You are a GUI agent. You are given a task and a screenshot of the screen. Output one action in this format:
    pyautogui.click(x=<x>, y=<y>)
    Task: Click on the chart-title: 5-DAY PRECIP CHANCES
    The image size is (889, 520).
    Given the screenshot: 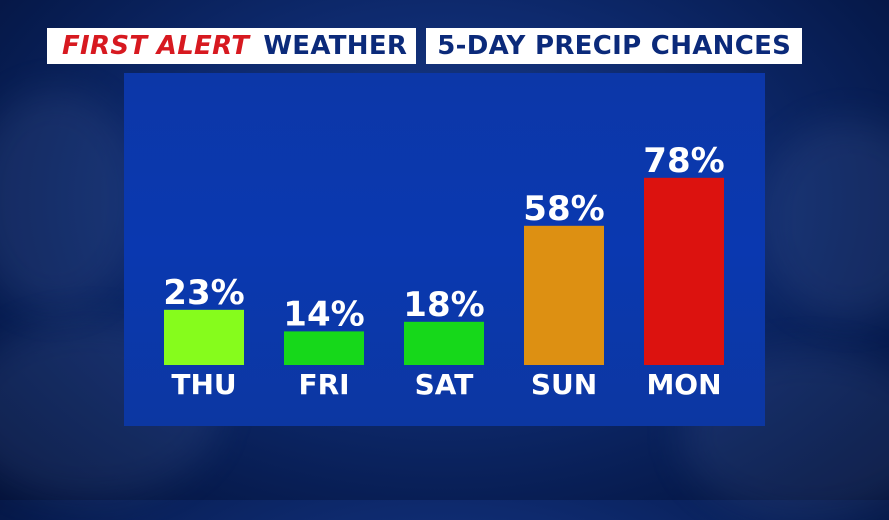 What is the action you would take?
    pyautogui.click(x=614, y=46)
    